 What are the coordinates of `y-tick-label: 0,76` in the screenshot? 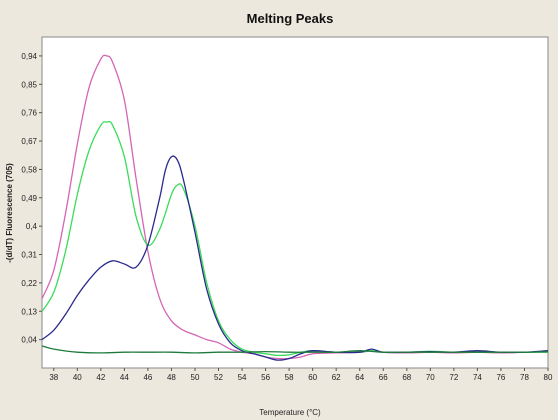 It's located at (29, 113).